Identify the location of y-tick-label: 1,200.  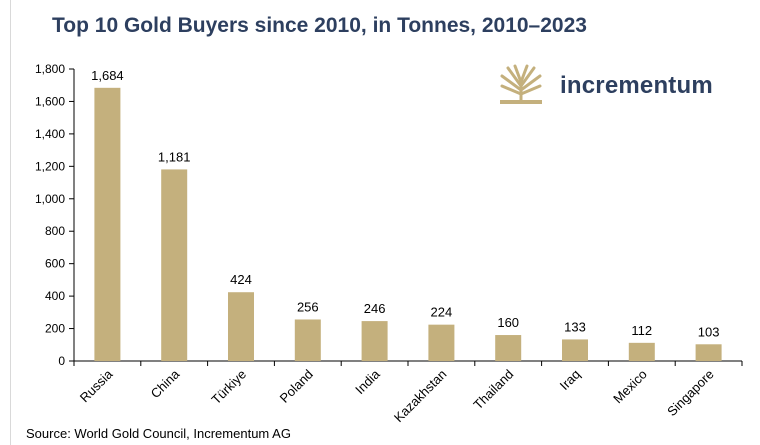
(50, 166).